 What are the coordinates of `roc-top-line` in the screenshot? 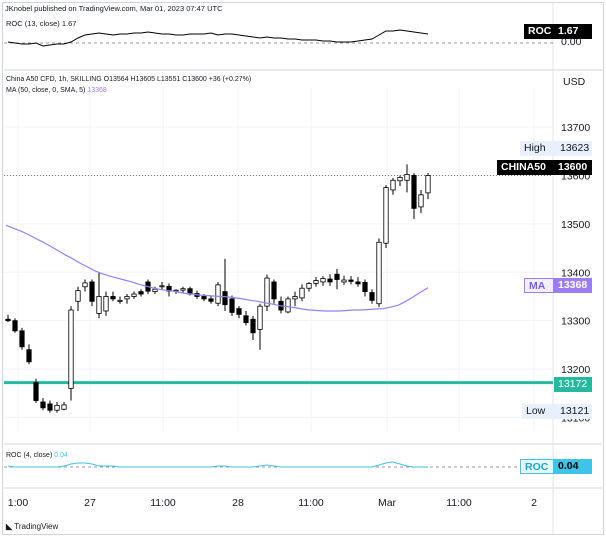 It's located at (218, 38).